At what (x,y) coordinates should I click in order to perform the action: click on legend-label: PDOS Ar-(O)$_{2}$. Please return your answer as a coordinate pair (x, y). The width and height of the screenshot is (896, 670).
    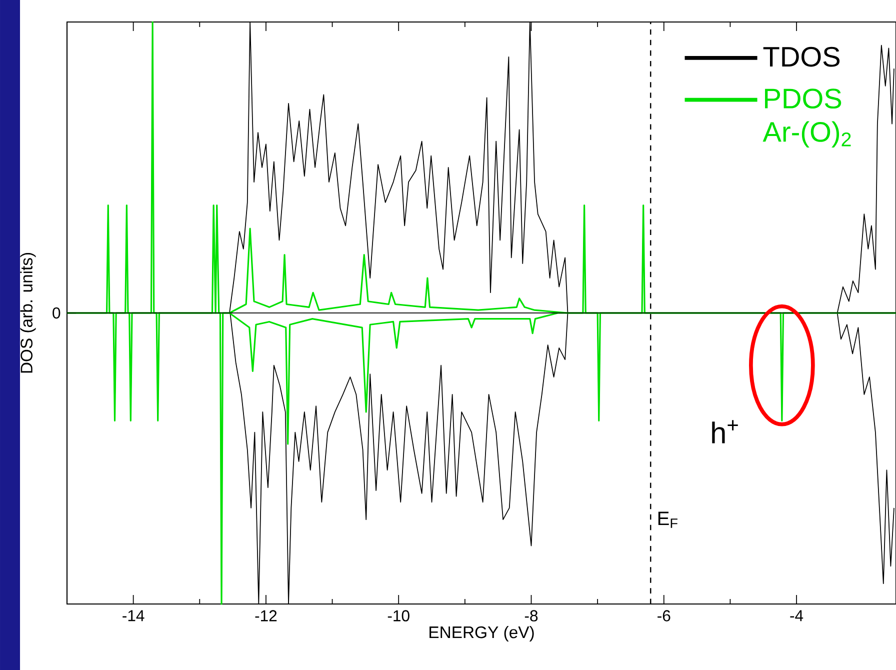
    Looking at the image, I should click on (806, 118).